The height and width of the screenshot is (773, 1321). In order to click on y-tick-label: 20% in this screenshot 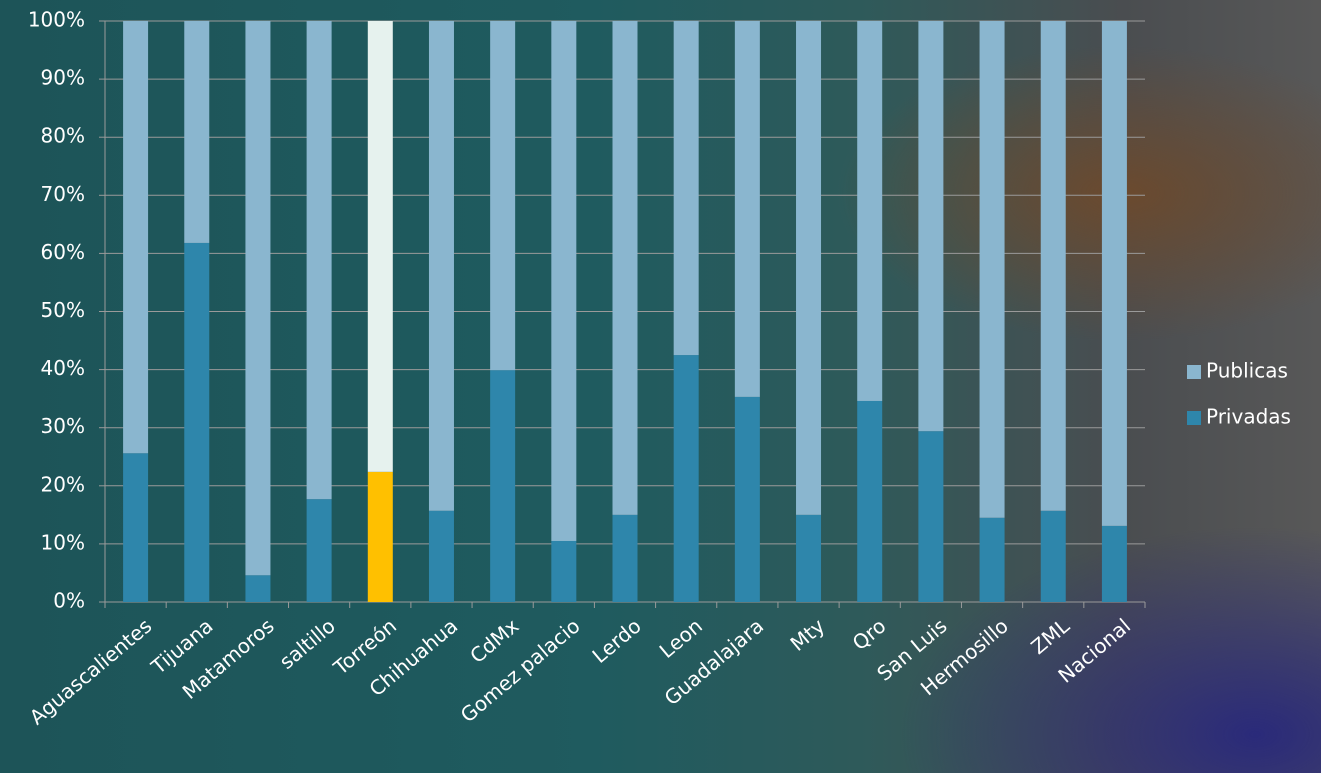, I will do `click(63, 484)`.